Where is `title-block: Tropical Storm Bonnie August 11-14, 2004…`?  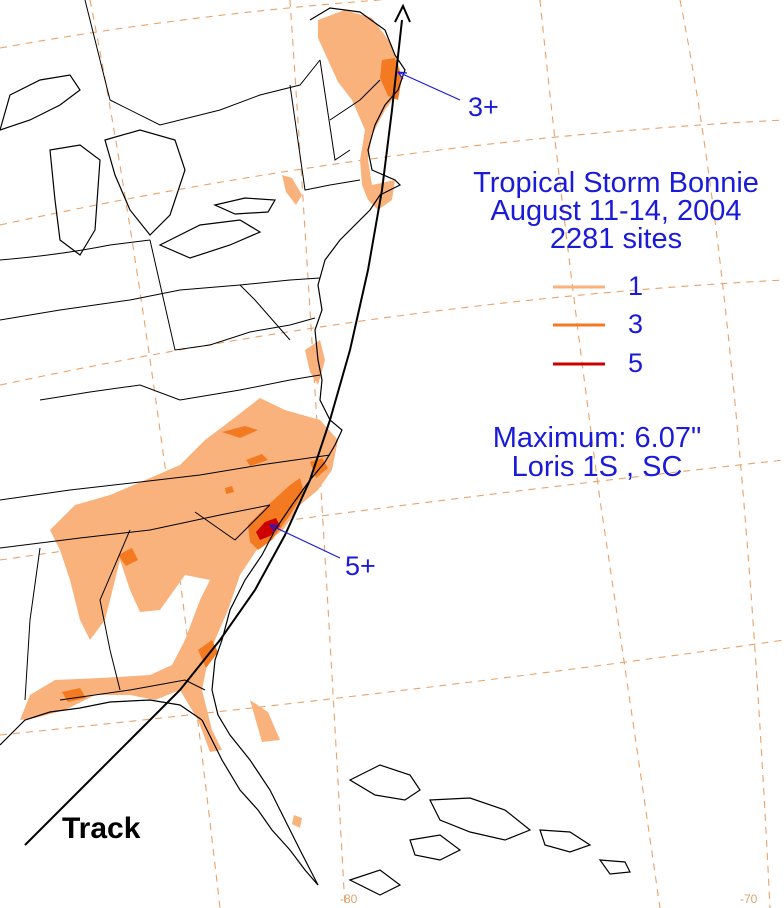
title-block: Tropical Storm Bonnie August 11-14, 2004… is located at coordinates (616, 211).